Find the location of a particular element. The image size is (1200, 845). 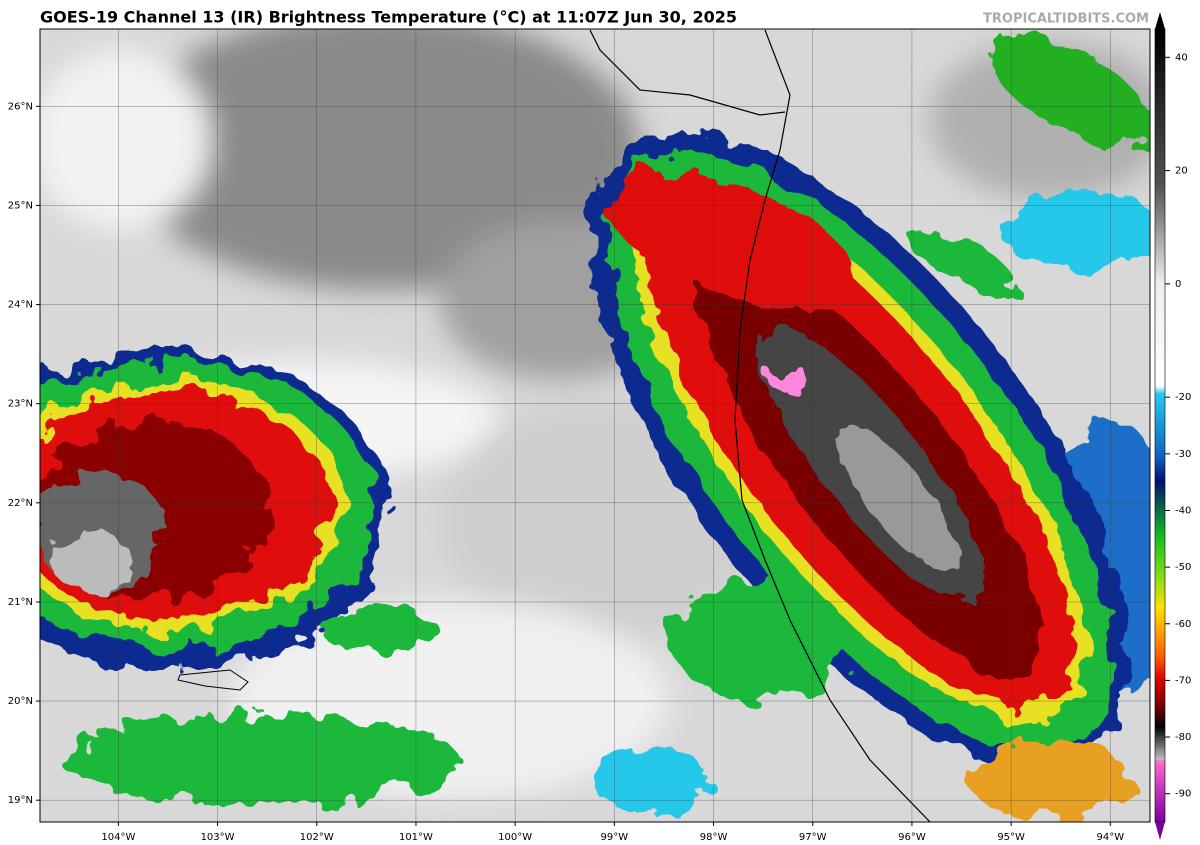

colorbar-tick-label: -60 is located at coordinates (1183, 624).